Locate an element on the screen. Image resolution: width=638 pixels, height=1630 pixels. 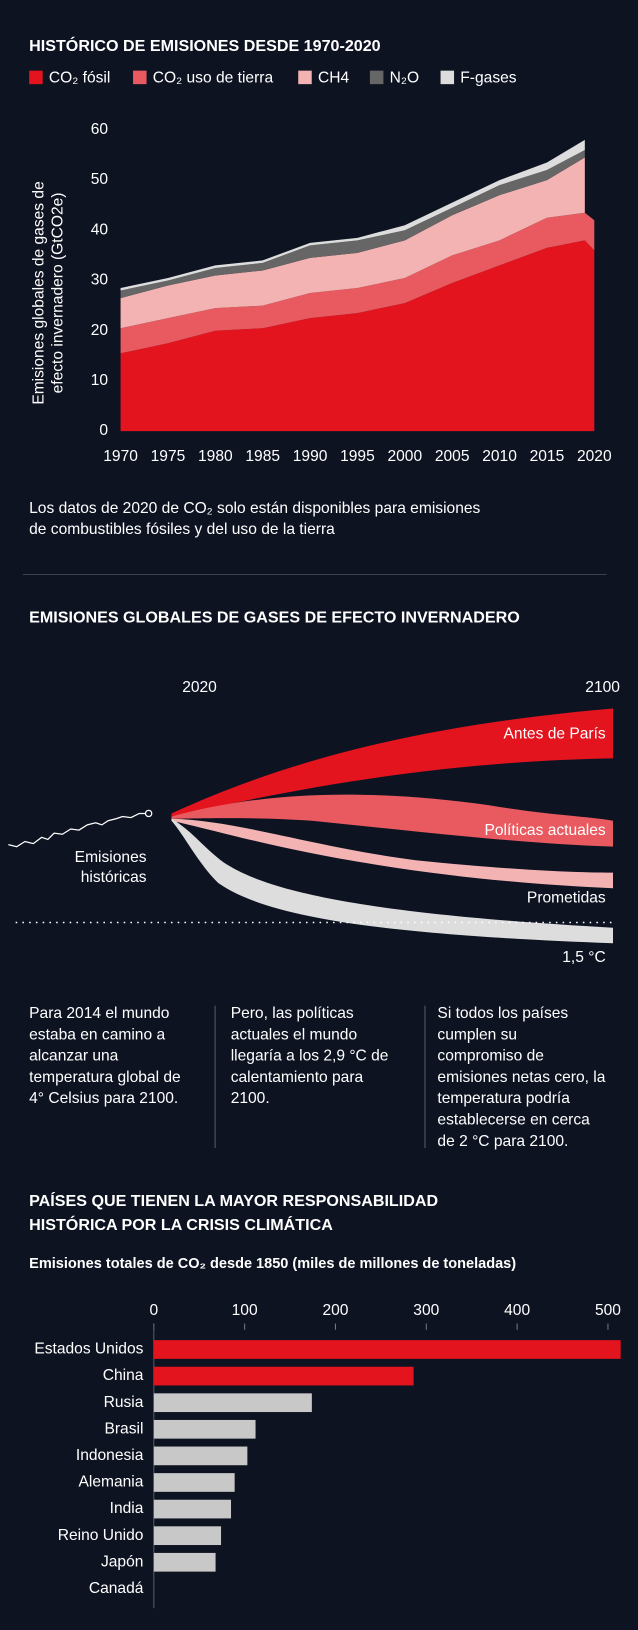
y-tick-label: 30 is located at coordinates (100, 280).